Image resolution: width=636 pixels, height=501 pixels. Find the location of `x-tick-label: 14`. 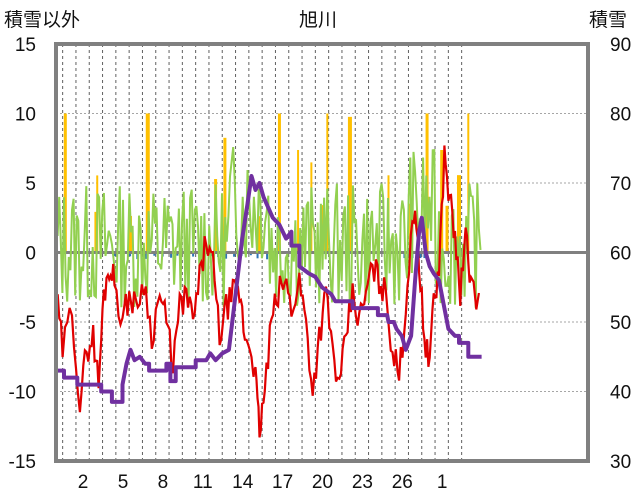

x-tick-label: 14 is located at coordinates (243, 482).